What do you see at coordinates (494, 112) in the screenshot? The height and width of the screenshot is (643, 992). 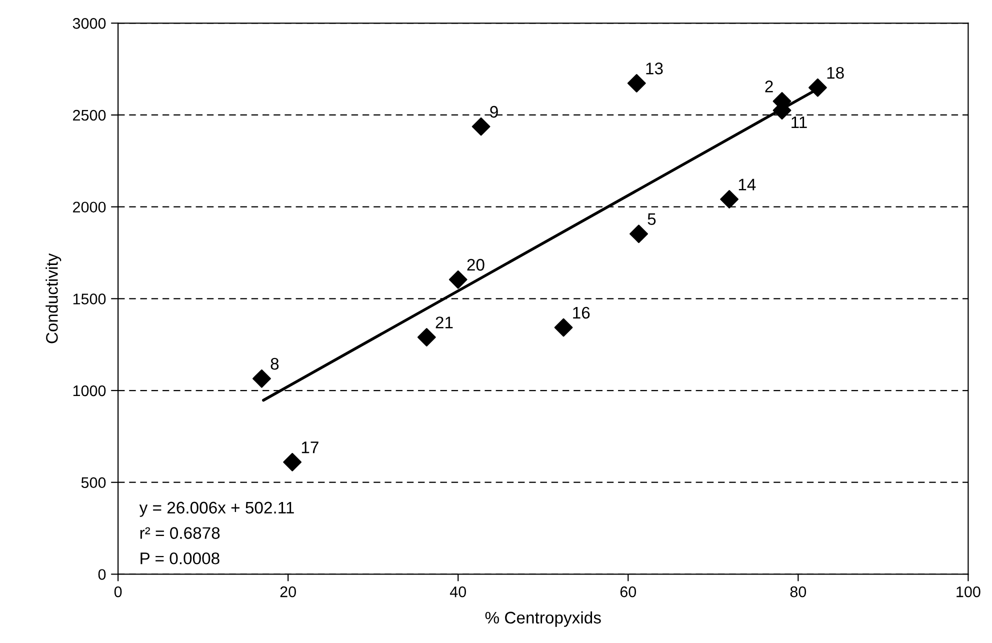 I see `annotation: 9` at bounding box center [494, 112].